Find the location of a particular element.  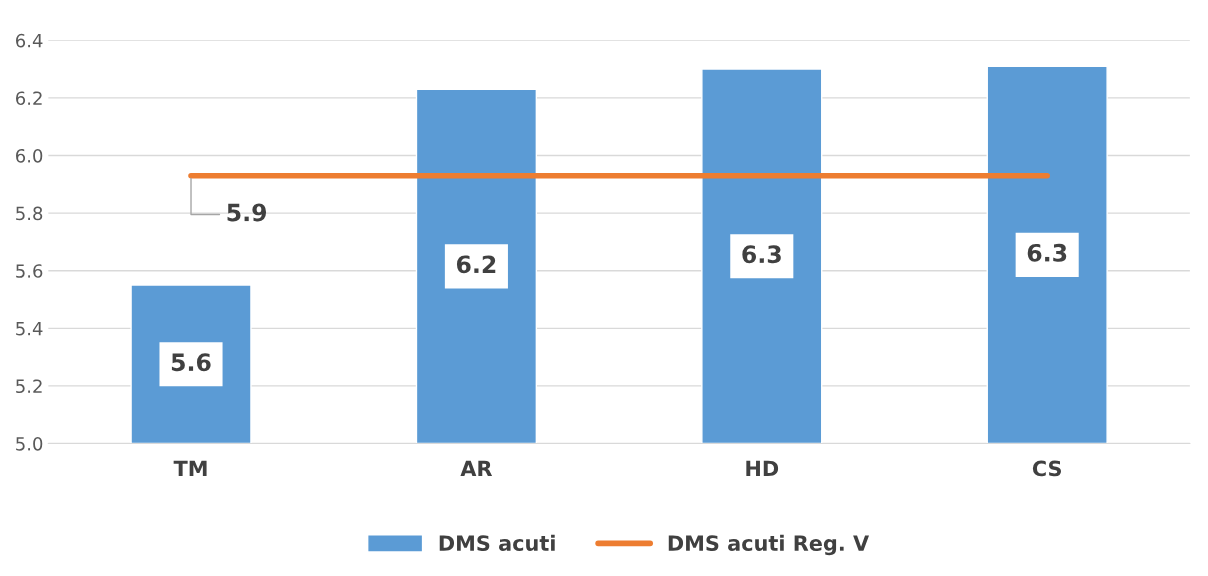

y-tick-label: 6.2 is located at coordinates (29, 98).